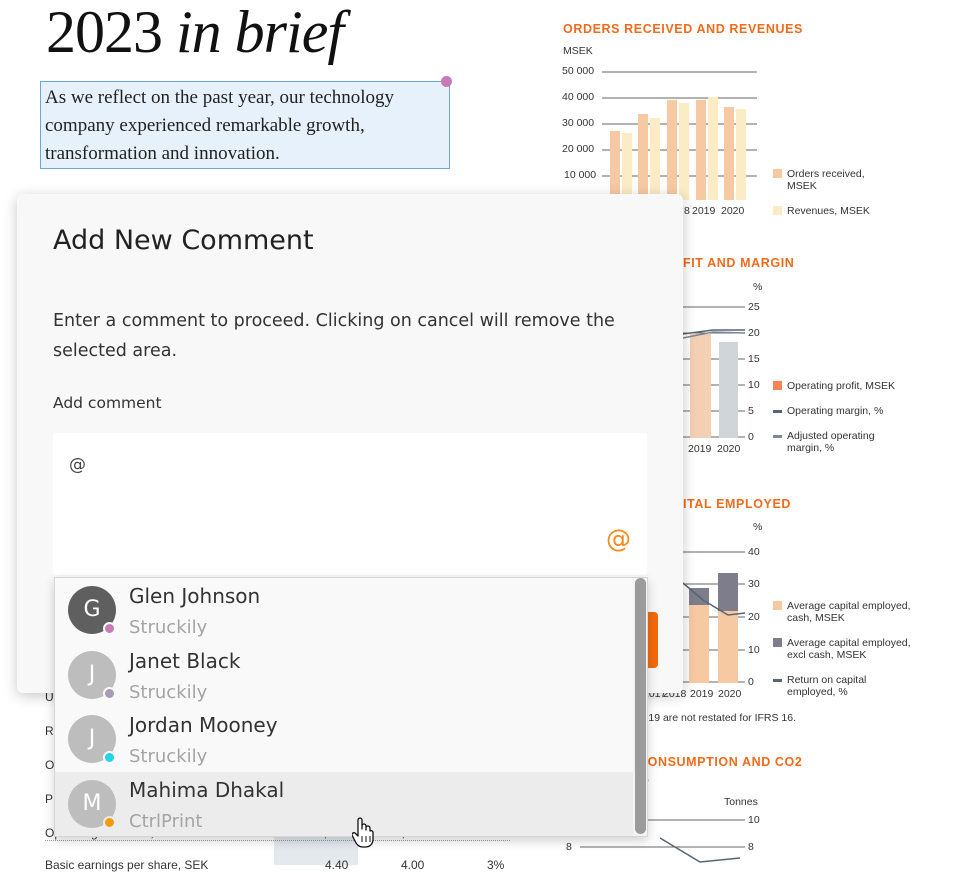 This screenshot has height=872, width=963. Describe the element at coordinates (835, 686) in the screenshot. I see `legend-return-on-capital: Return on capital employed, %` at that location.